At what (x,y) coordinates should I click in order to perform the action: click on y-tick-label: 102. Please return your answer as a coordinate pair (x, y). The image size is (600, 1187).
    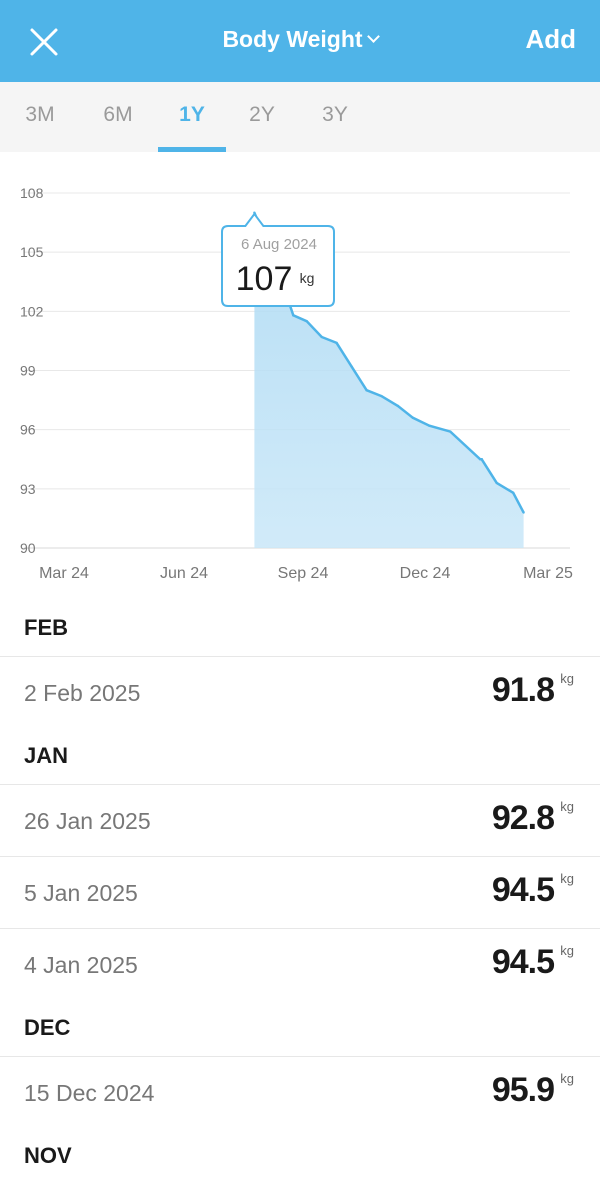
    Looking at the image, I should click on (32, 311).